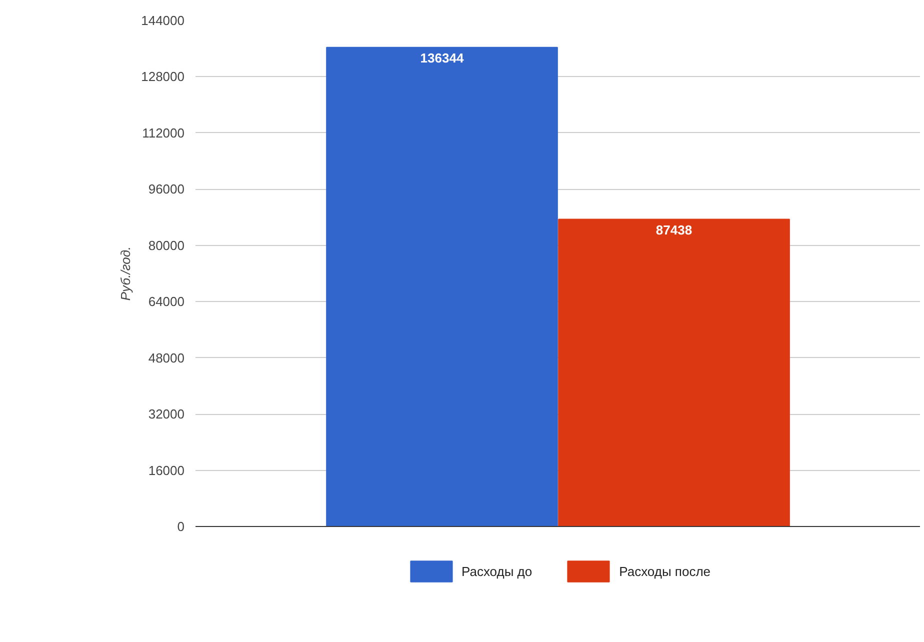  I want to click on y-tick-label: 64000, so click(166, 302).